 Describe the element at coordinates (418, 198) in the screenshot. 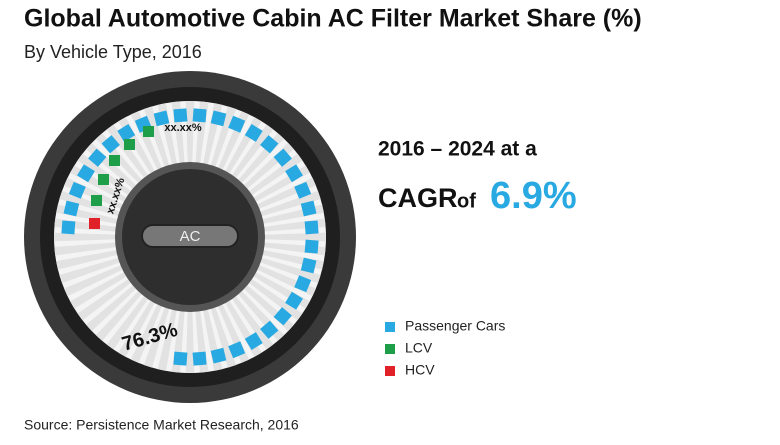

I see `cagr-prefix: CAGR` at that location.